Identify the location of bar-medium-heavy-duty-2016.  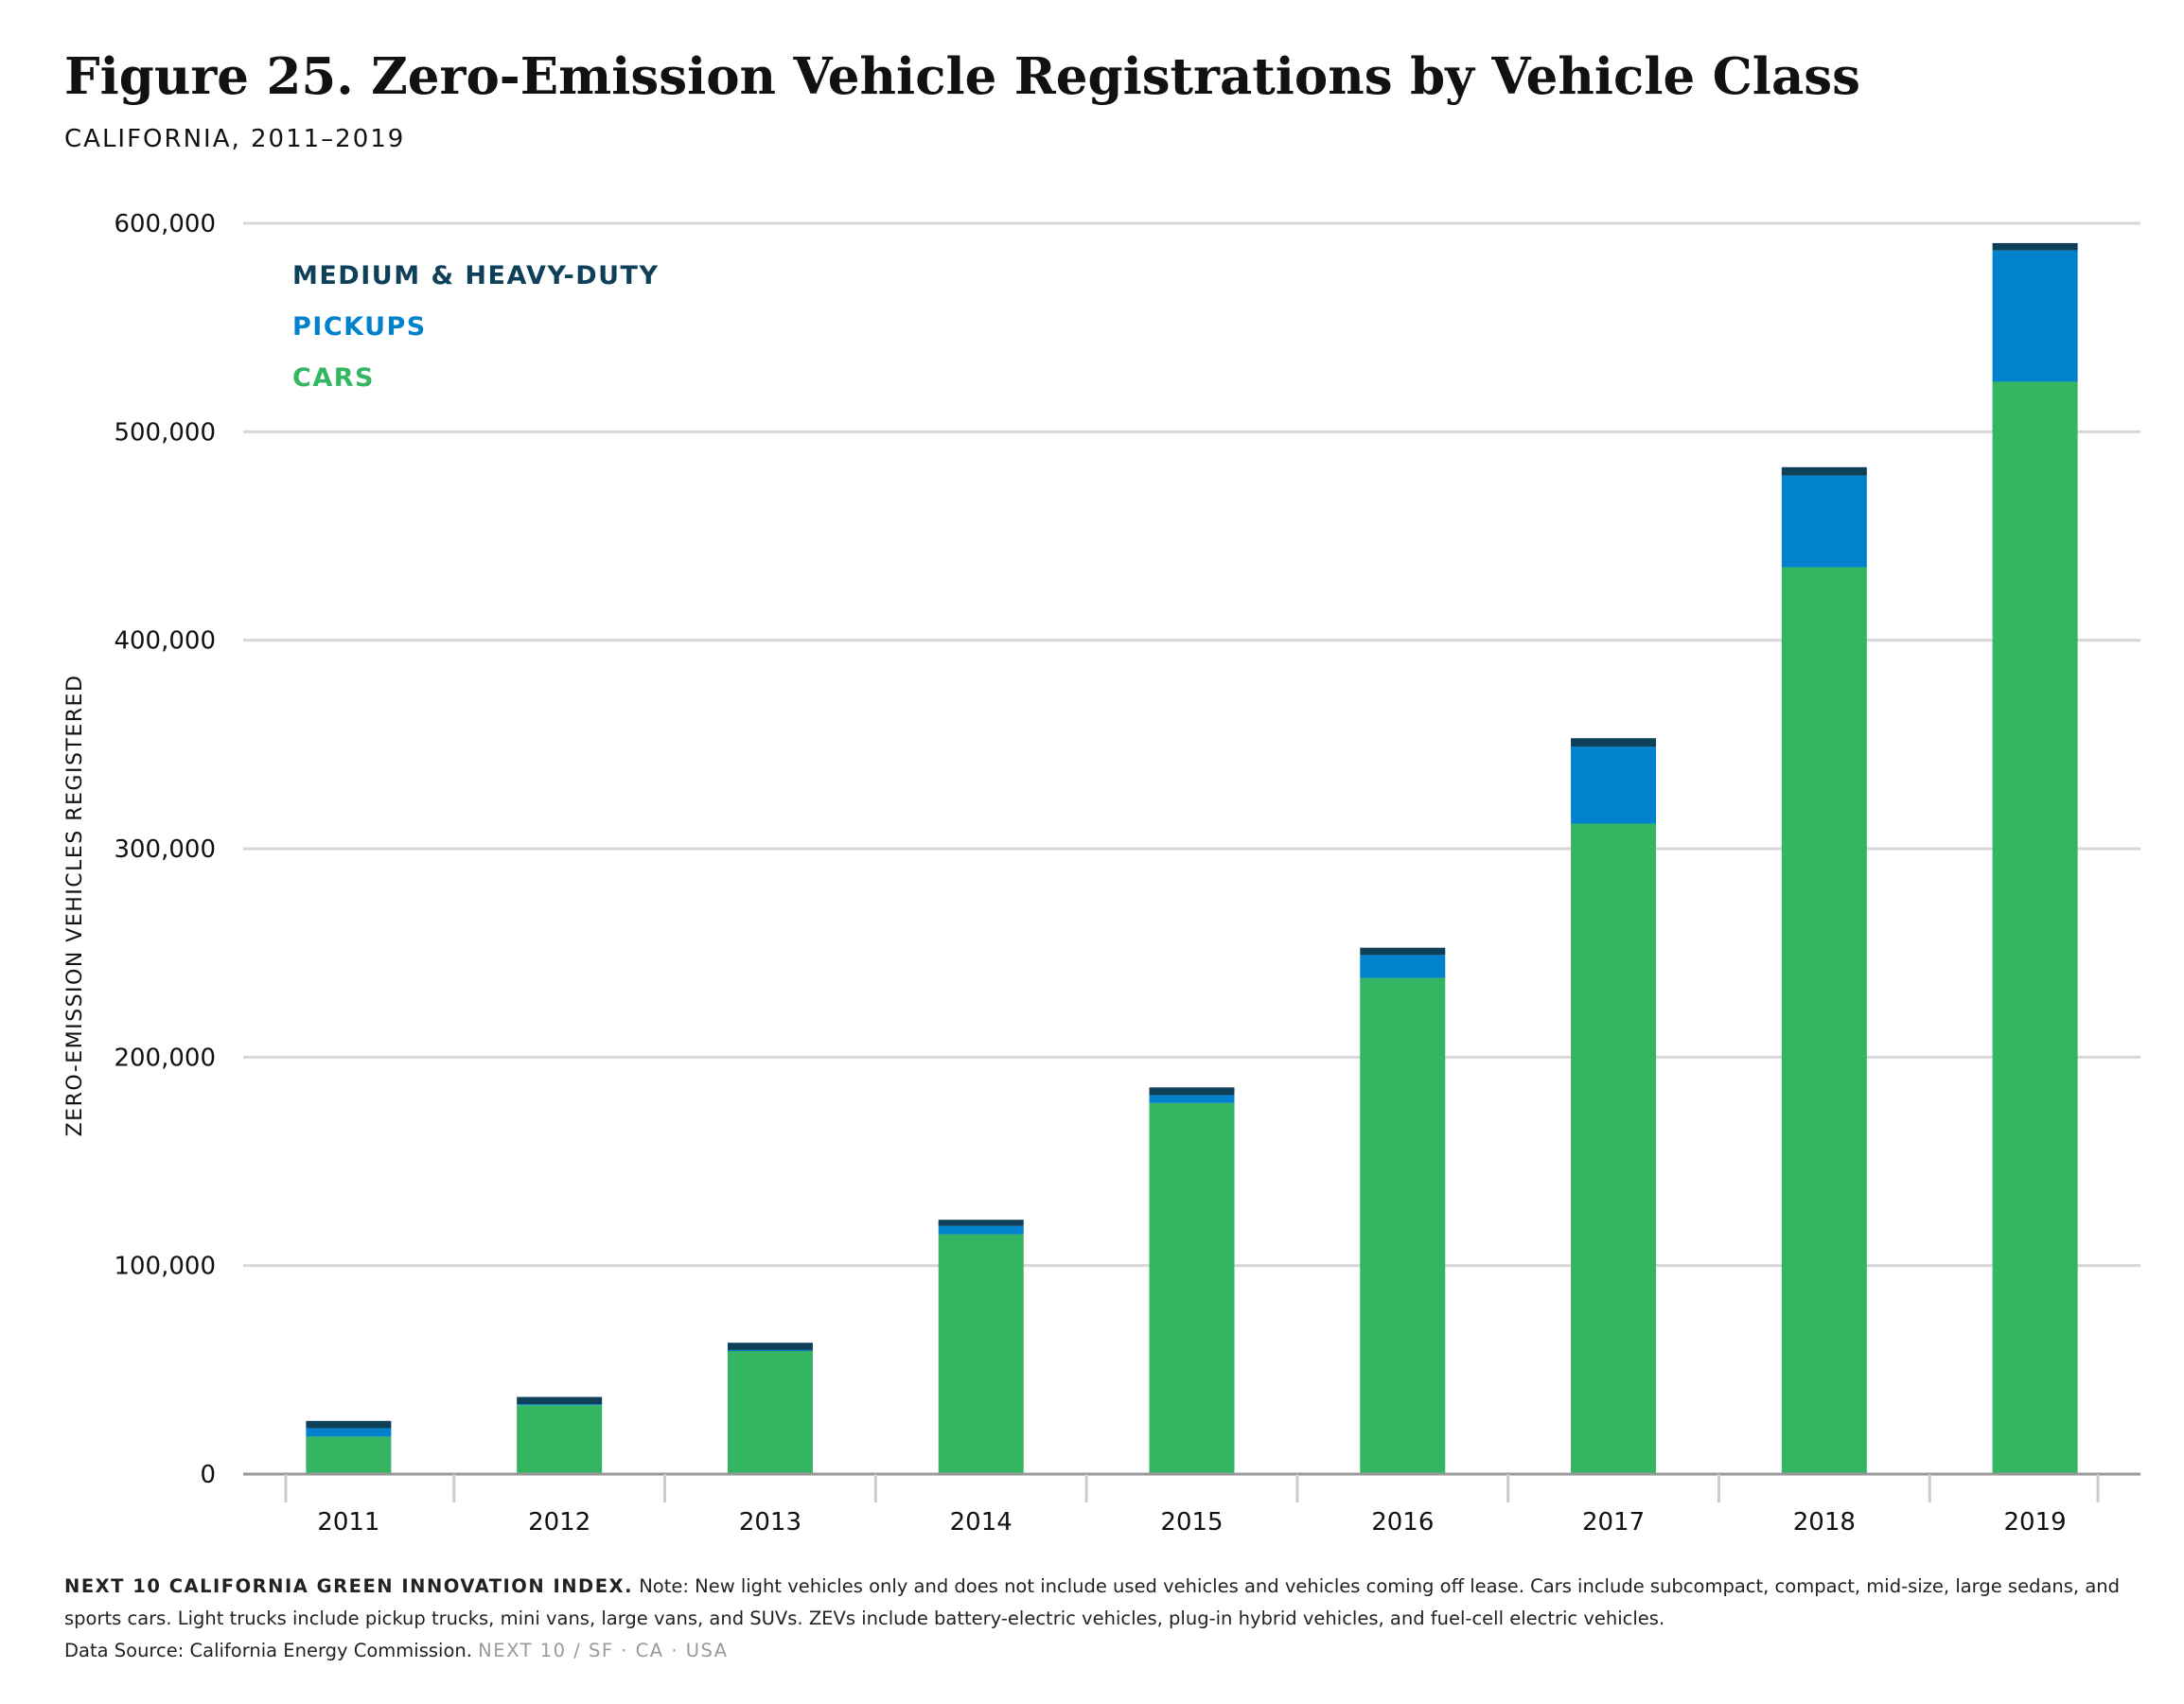
(1403, 952).